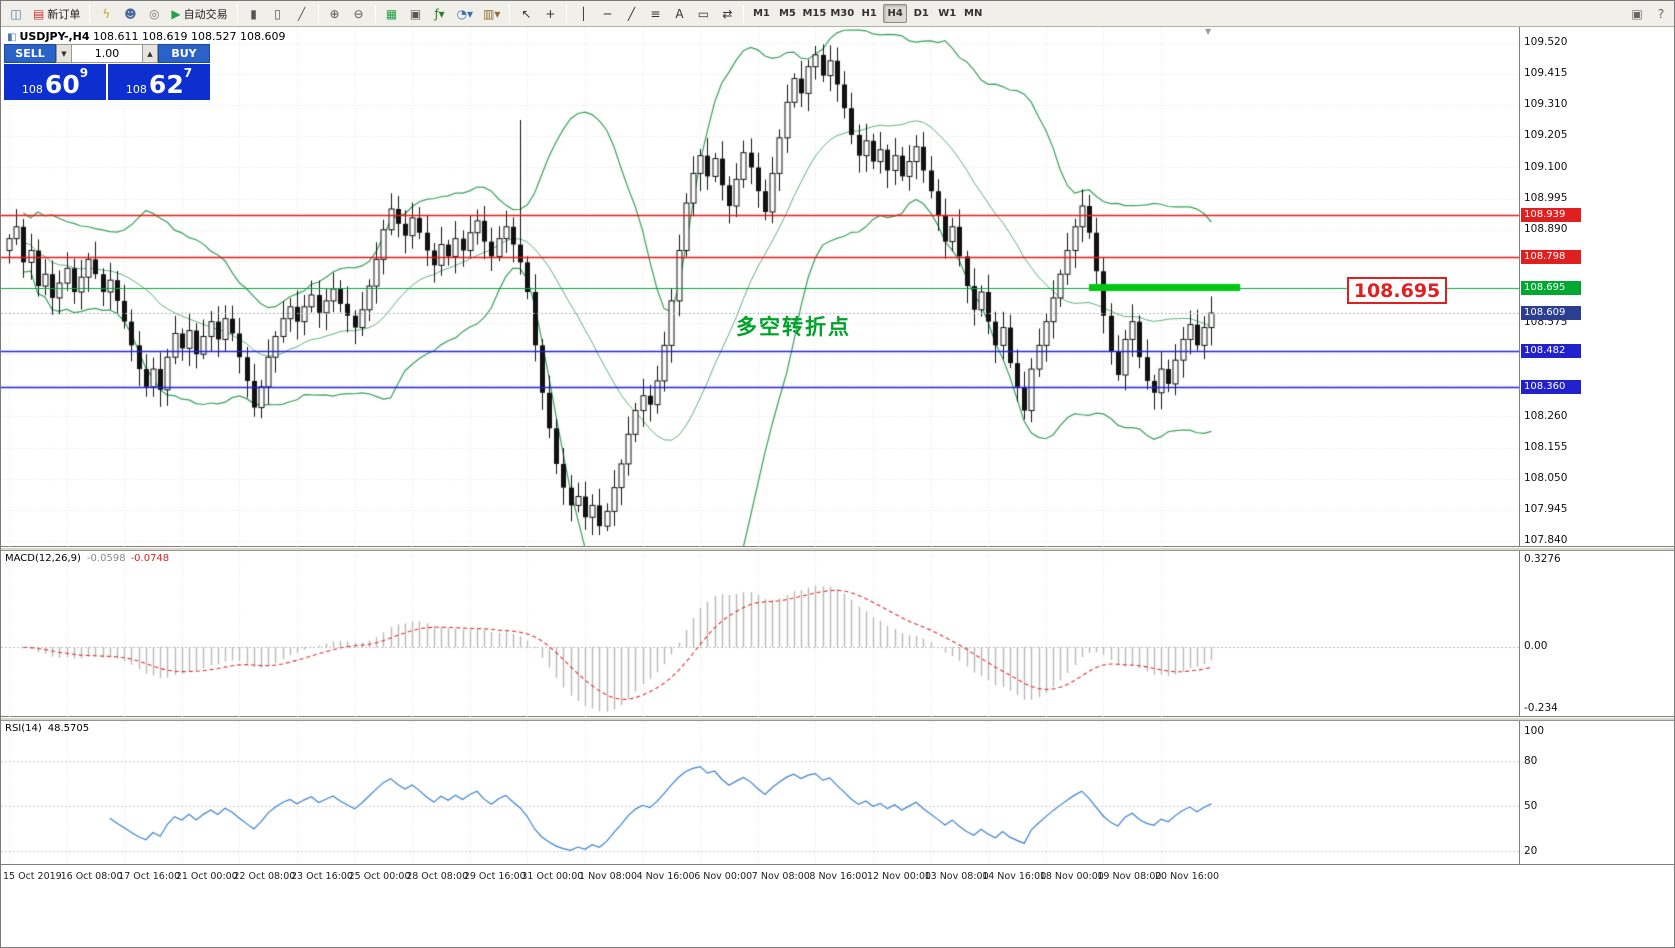  Describe the element at coordinates (30, 53) in the screenshot. I see `sell-button: SELL` at that location.